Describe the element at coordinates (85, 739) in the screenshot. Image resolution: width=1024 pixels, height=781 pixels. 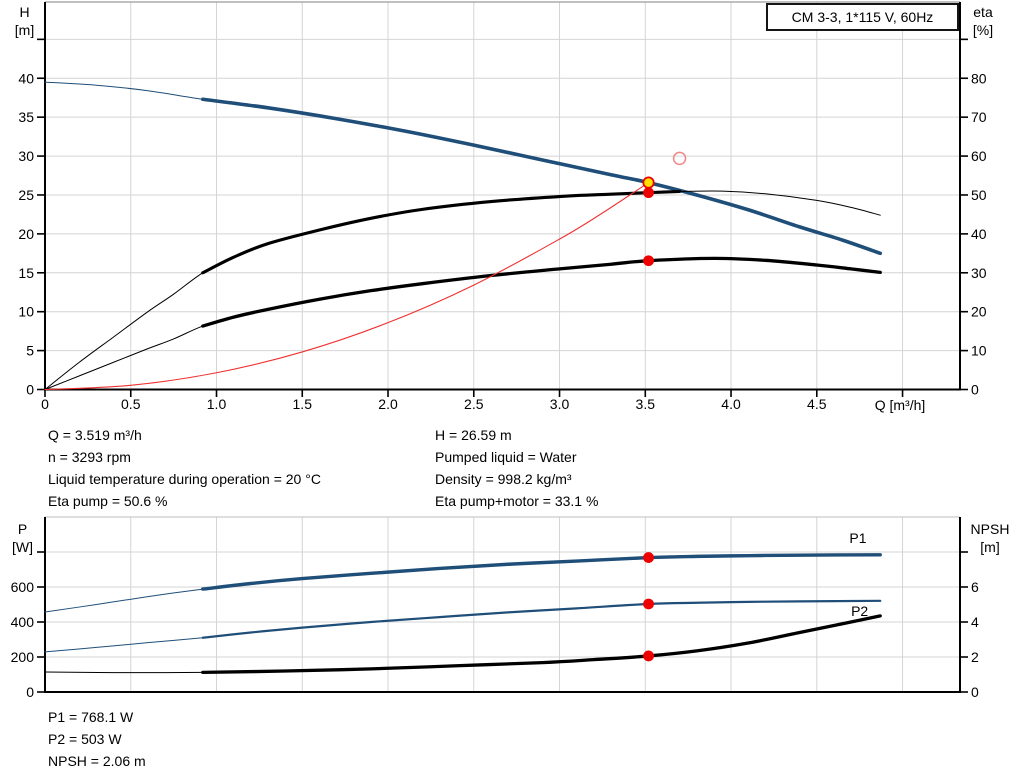
I see `info-p2: P2 = 503 W` at that location.